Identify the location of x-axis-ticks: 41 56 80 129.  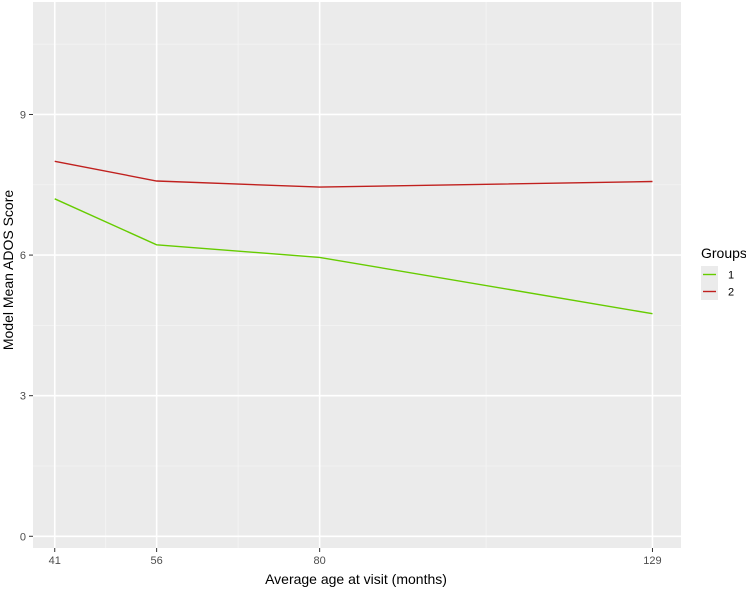
(355, 557).